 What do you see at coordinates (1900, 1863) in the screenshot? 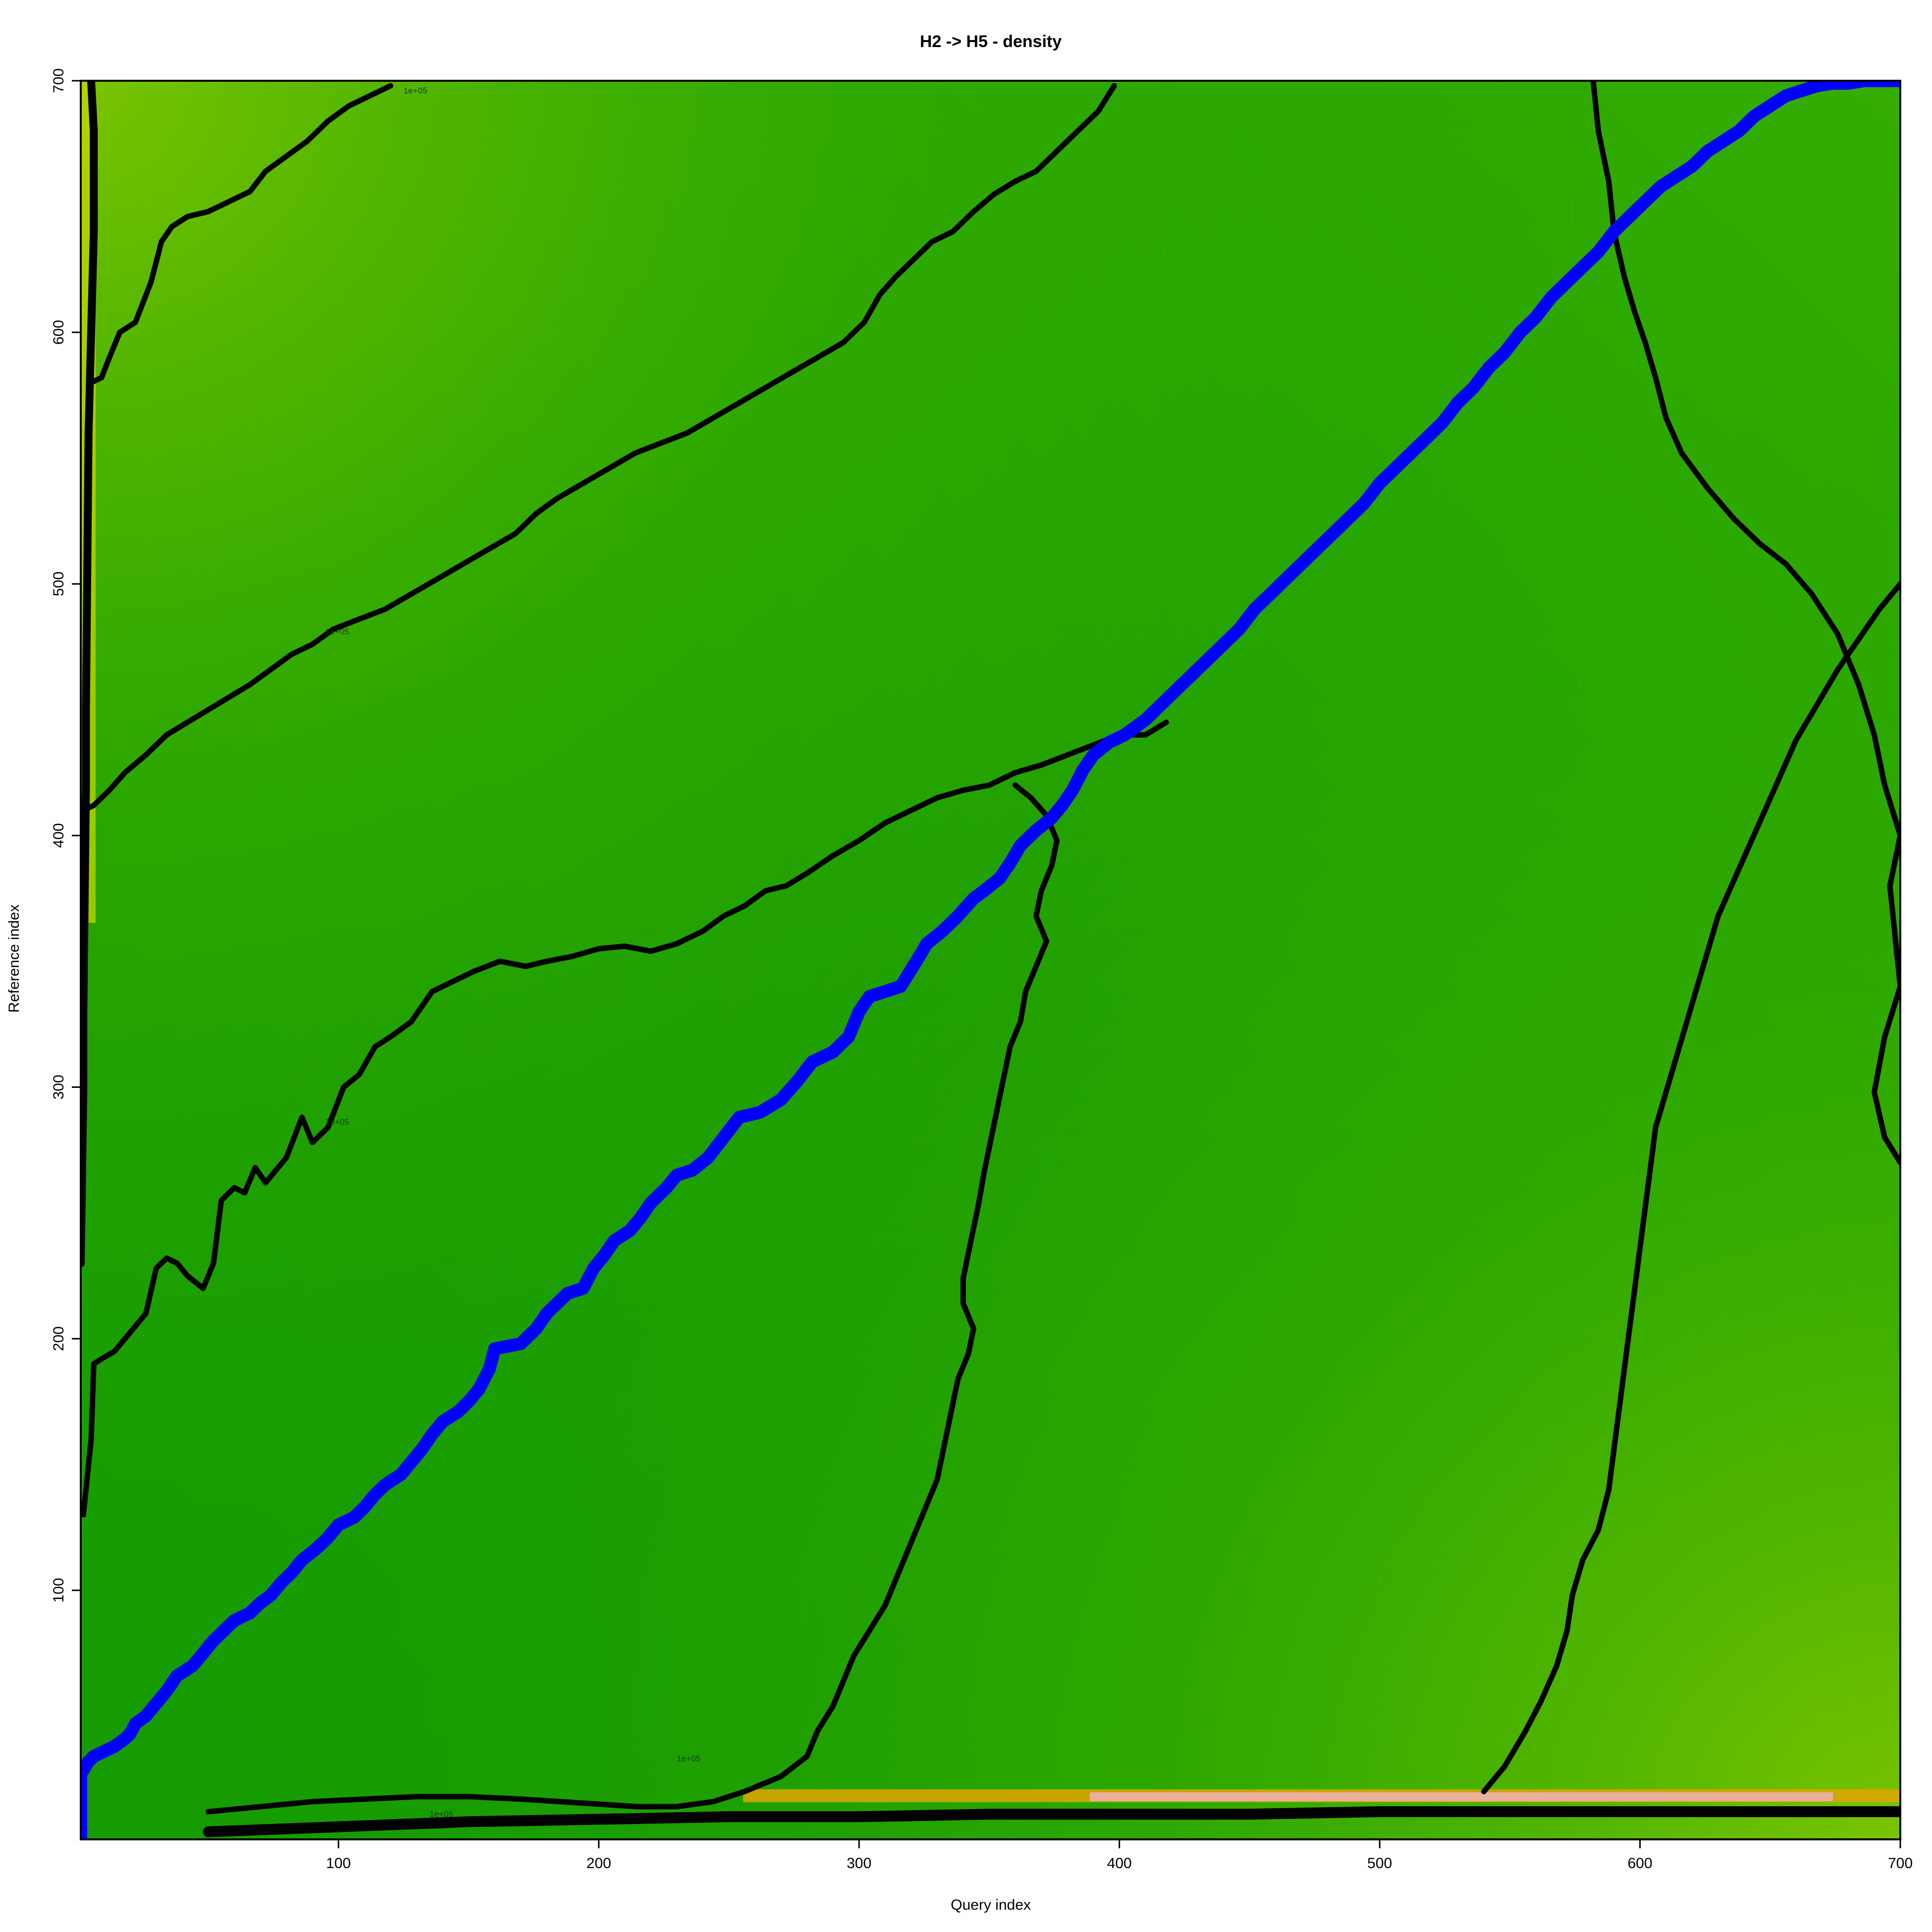
I see `x-tick-label: 700` at bounding box center [1900, 1863].